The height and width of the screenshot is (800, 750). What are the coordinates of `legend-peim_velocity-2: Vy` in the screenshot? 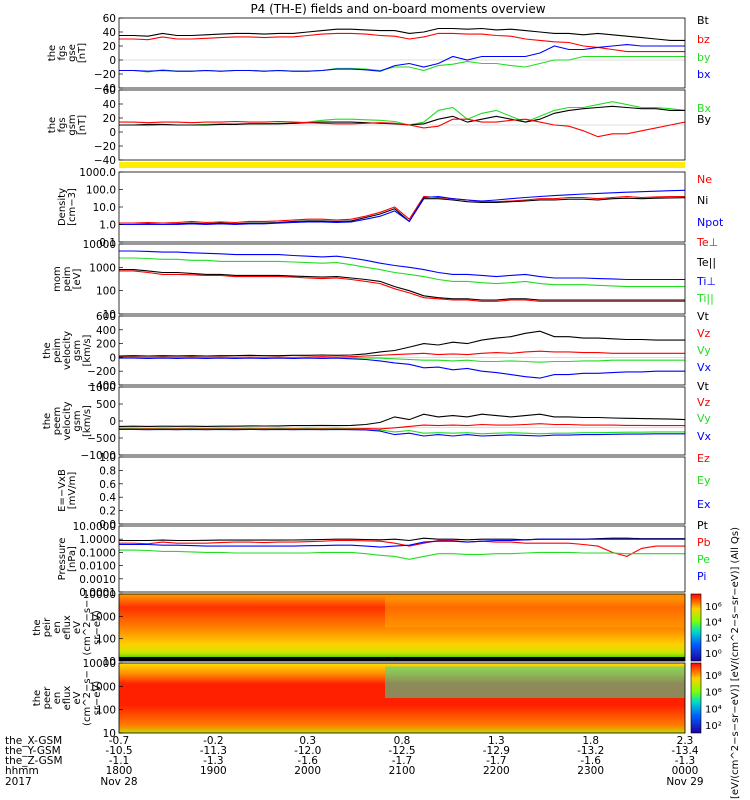 It's located at (704, 350).